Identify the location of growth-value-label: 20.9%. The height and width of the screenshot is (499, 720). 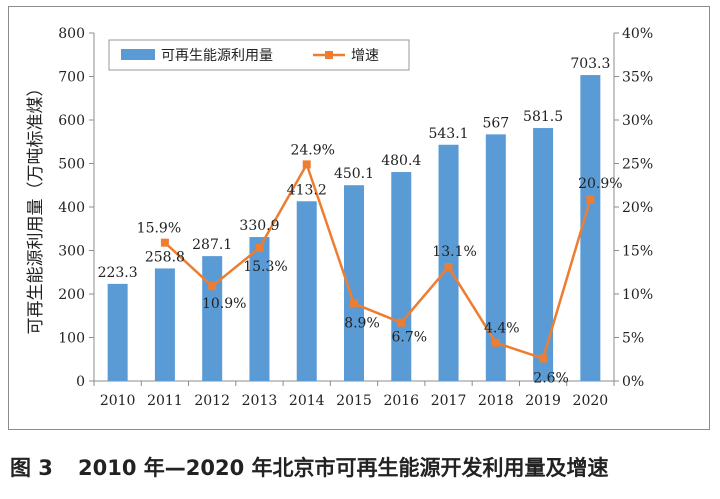
(600, 184).